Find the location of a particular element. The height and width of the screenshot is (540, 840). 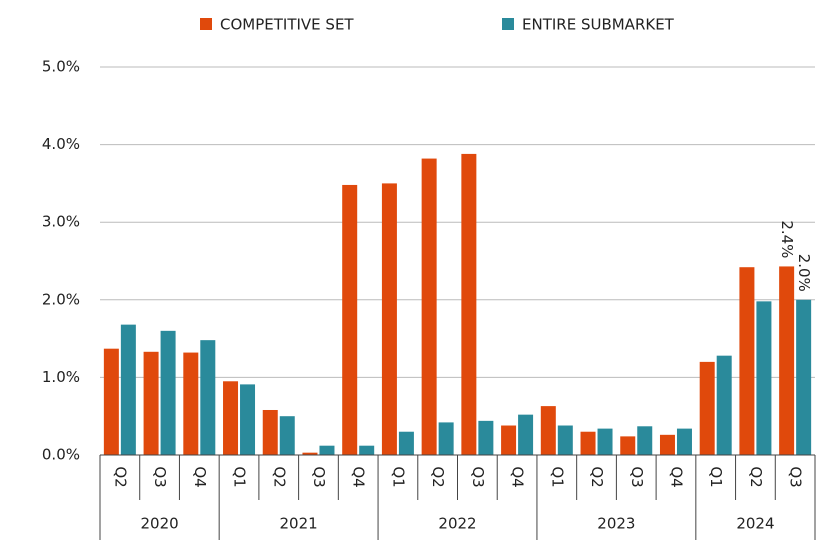

legend-label: ENTIRE SUBMARKET is located at coordinates (598, 25).